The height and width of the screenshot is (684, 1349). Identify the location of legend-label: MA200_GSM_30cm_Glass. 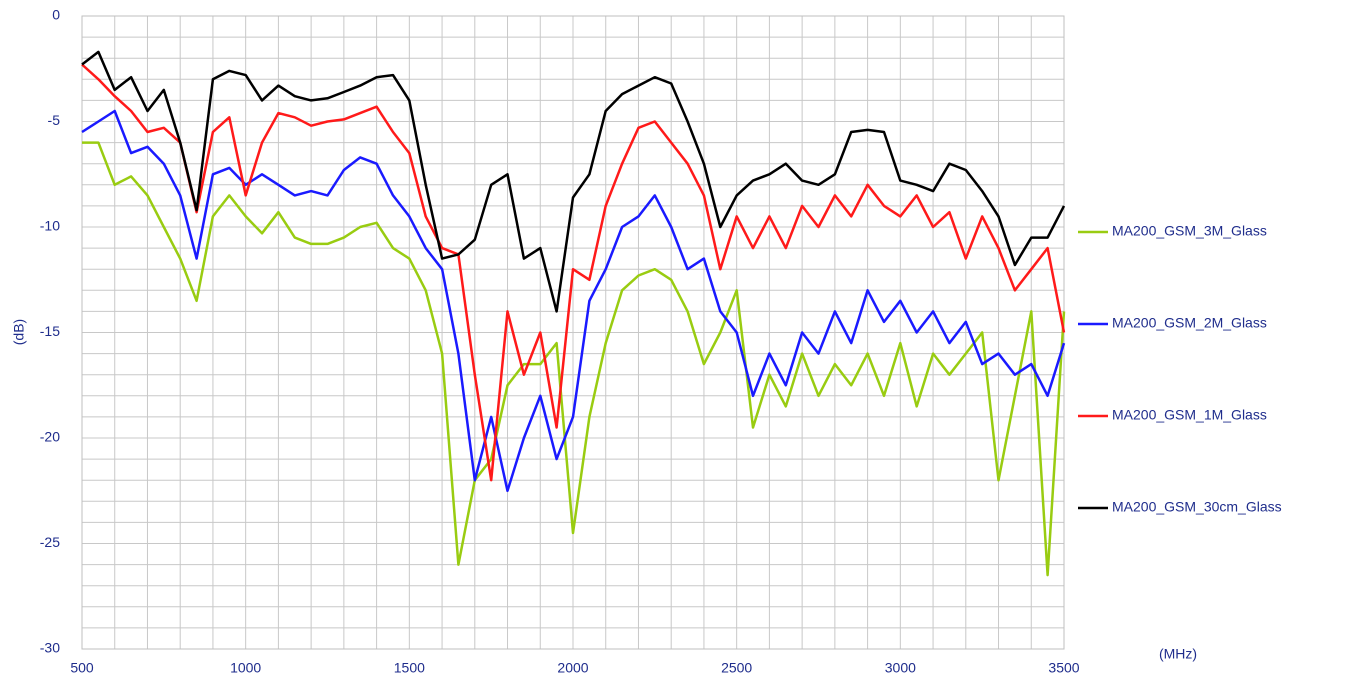
(1197, 507).